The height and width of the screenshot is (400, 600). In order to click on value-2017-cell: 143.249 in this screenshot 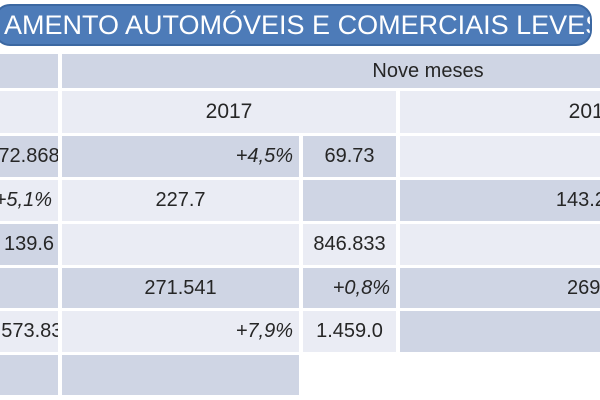, I will do `click(500, 200)`.